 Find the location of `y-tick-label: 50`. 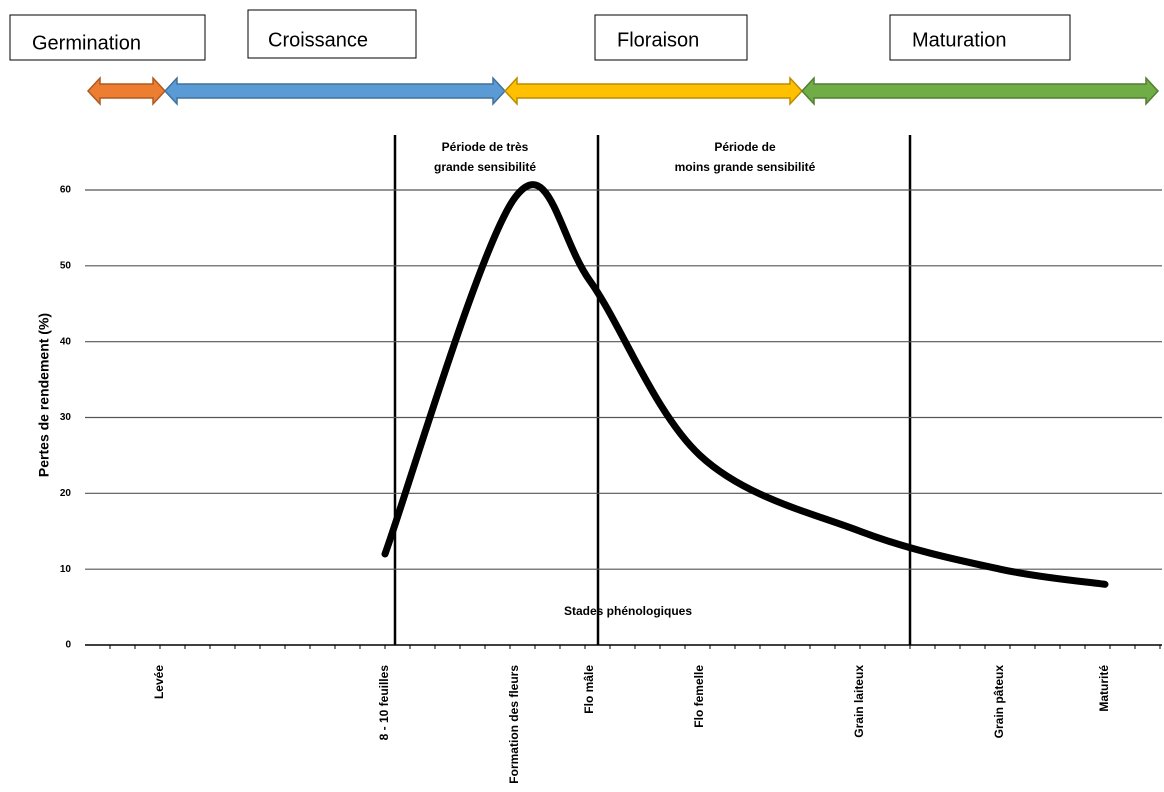

y-tick-label: 50 is located at coordinates (66, 265).